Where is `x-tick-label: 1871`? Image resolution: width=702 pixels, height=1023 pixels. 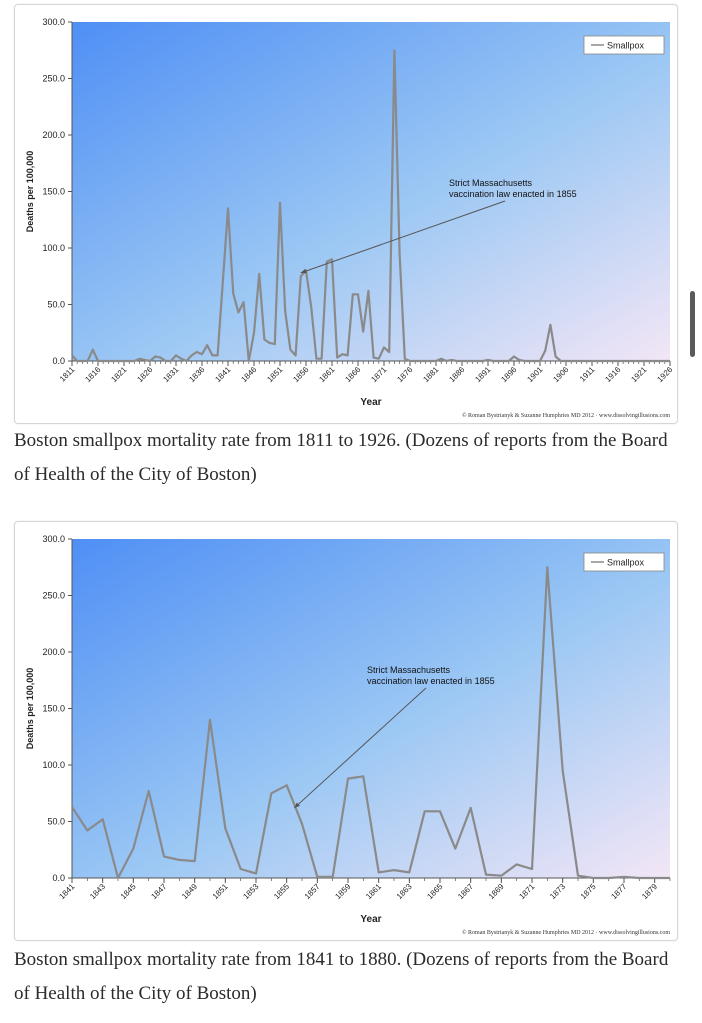
x-tick-label: 1871 is located at coordinates (378, 374).